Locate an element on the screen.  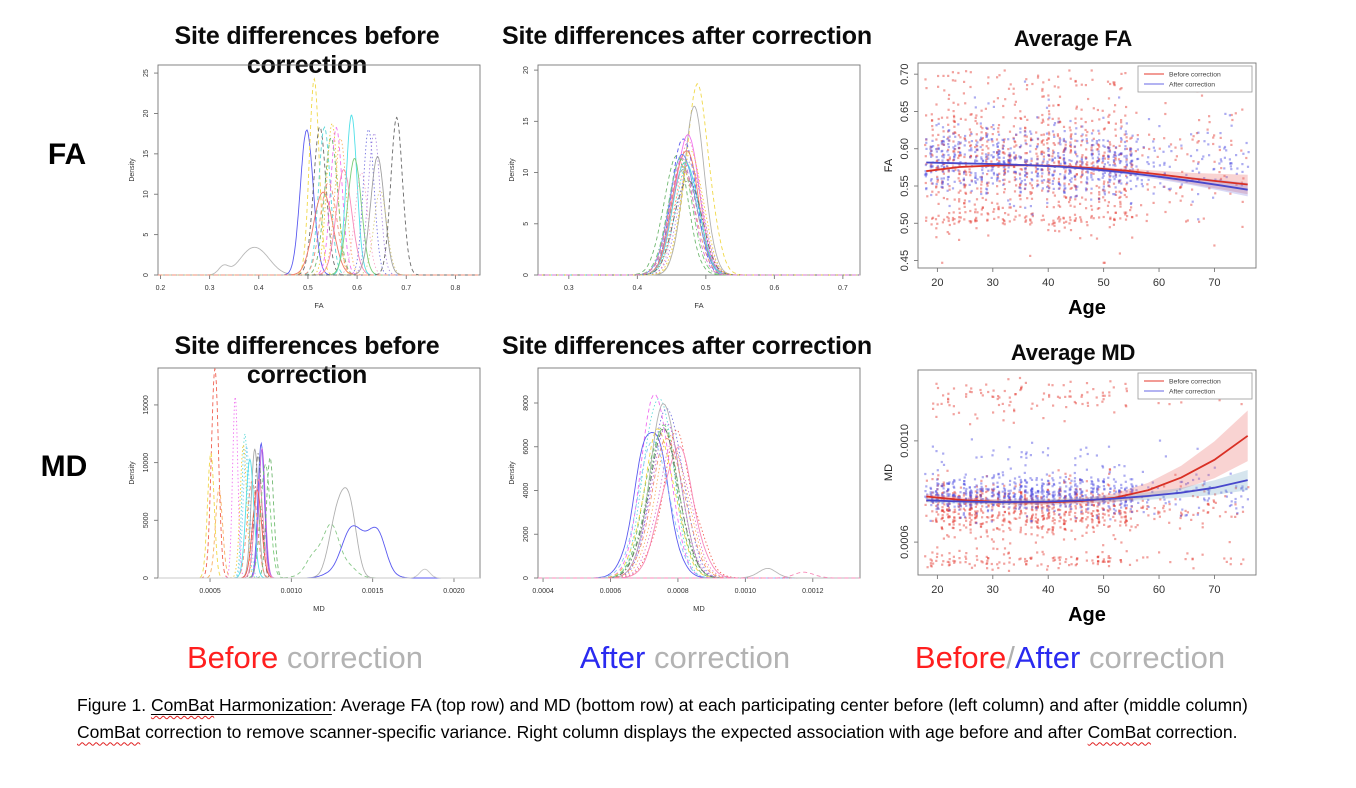
caption-segment-misspelled: ComBat is located at coordinates (182, 705).